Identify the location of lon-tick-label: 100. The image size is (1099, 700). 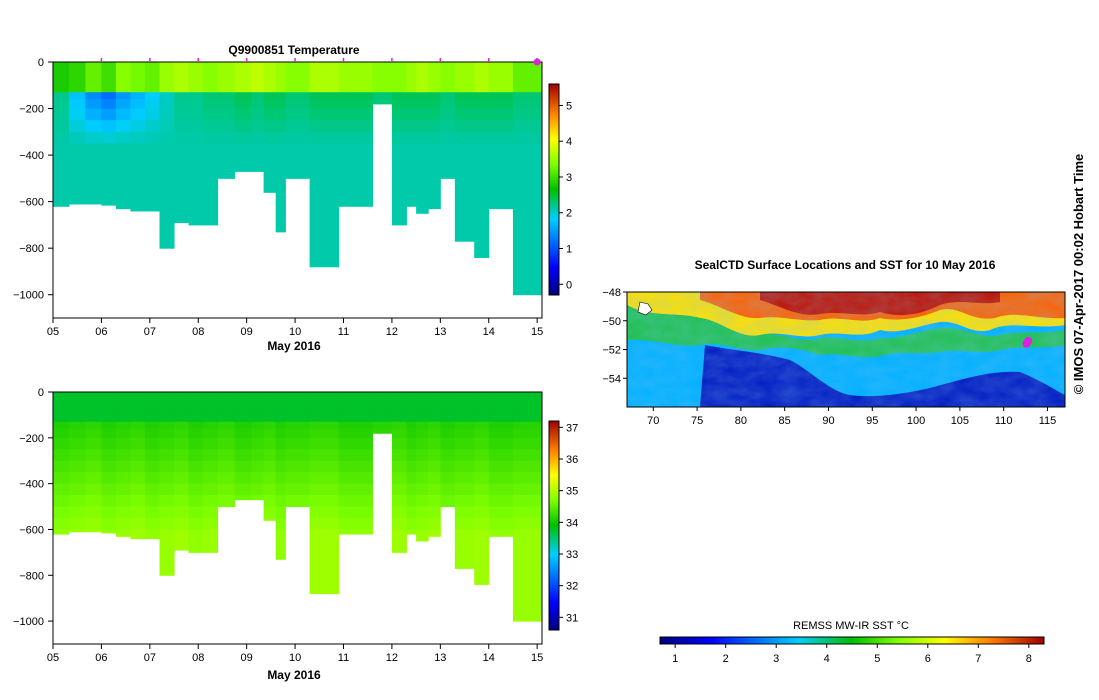
(916, 421).